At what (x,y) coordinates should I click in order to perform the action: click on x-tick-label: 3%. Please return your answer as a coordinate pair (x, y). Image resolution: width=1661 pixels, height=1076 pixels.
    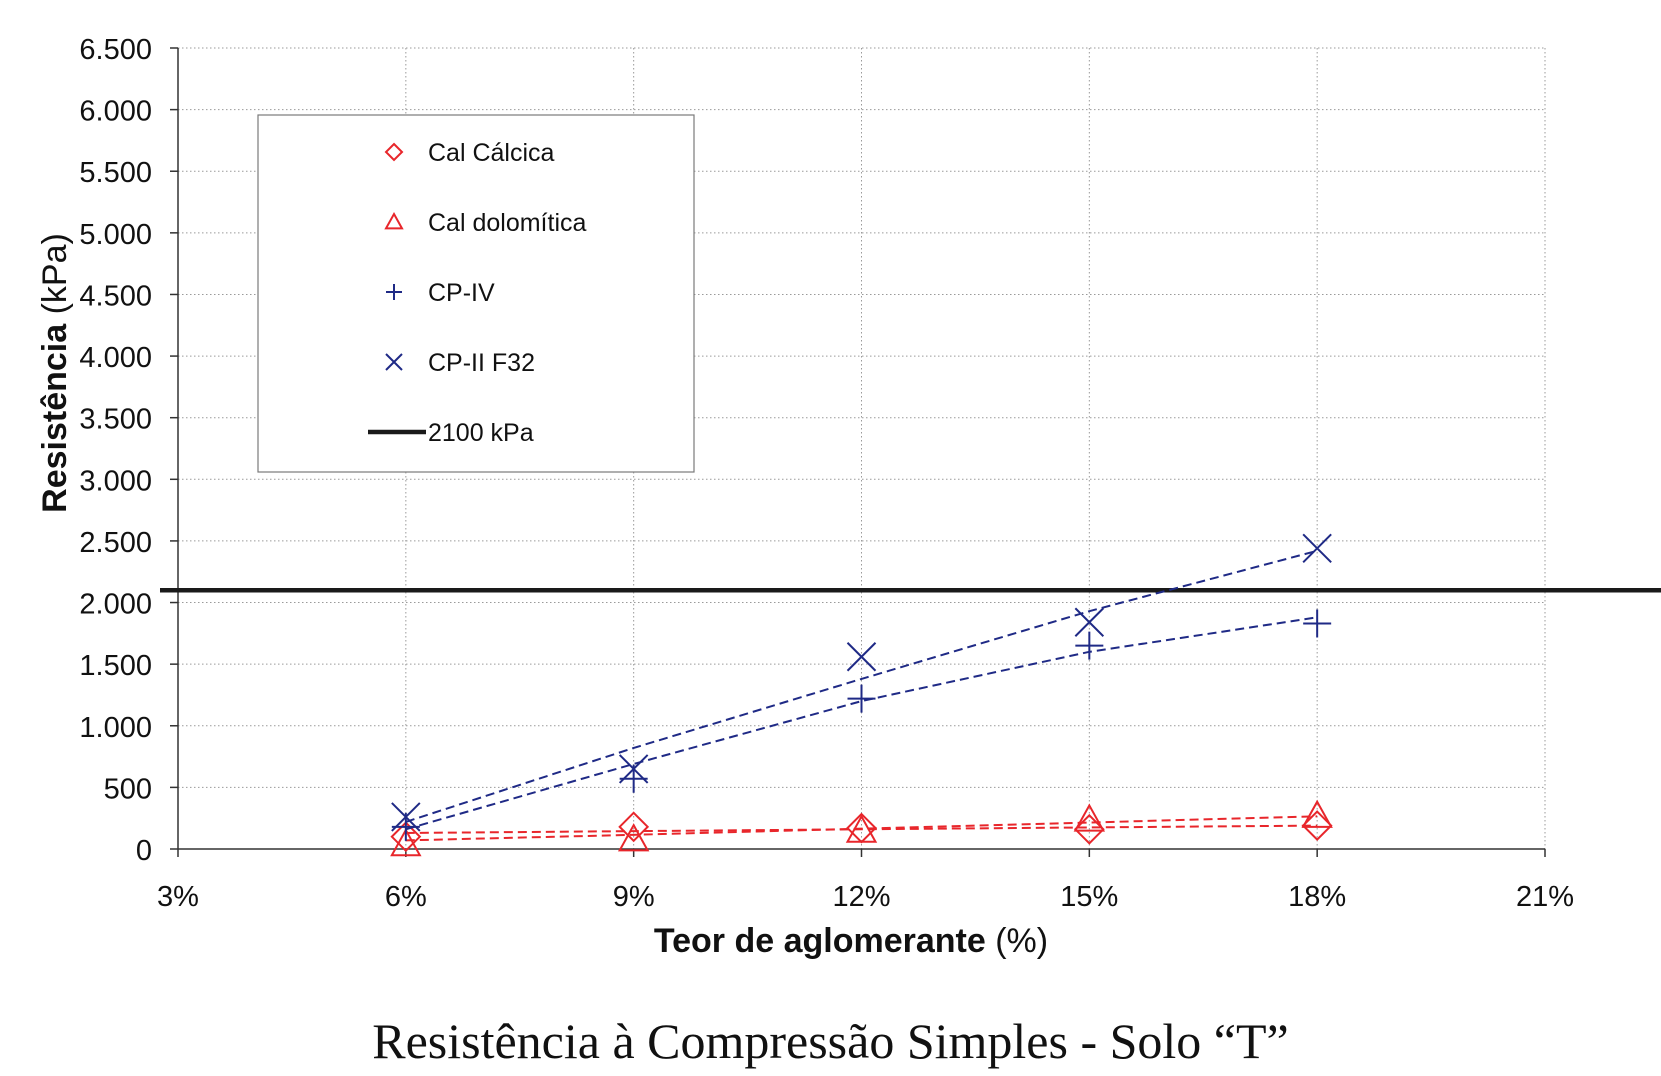
    Looking at the image, I should click on (178, 897).